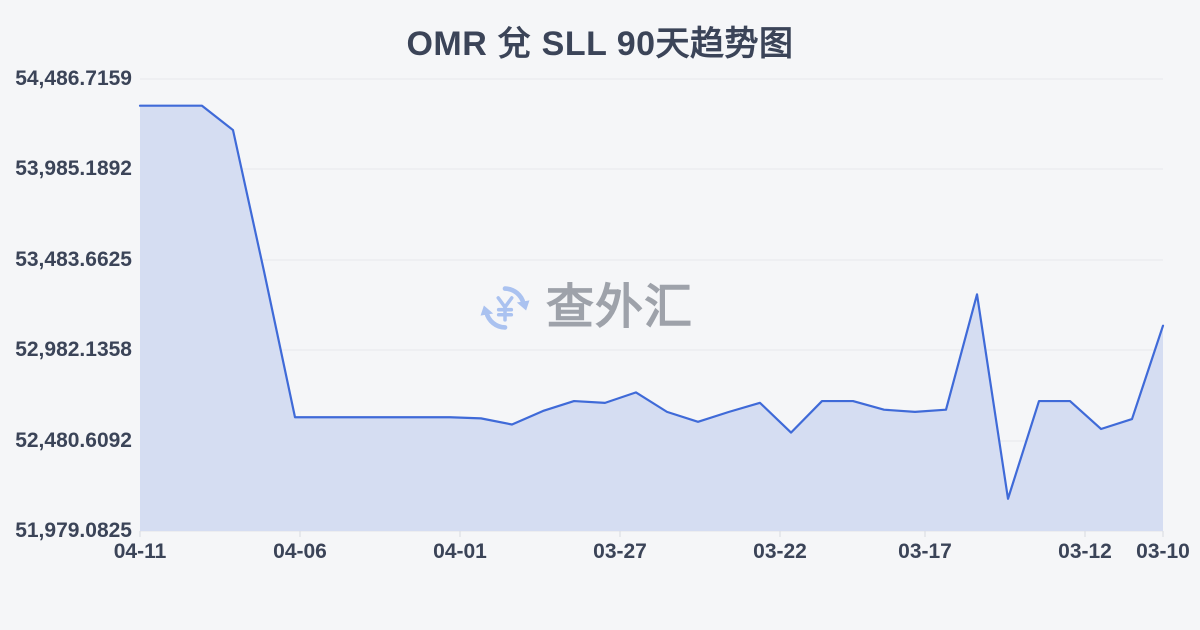 The width and height of the screenshot is (1200, 630). Describe the element at coordinates (73, 78) in the screenshot. I see `y-tick-label: 54,486.7159` at that location.